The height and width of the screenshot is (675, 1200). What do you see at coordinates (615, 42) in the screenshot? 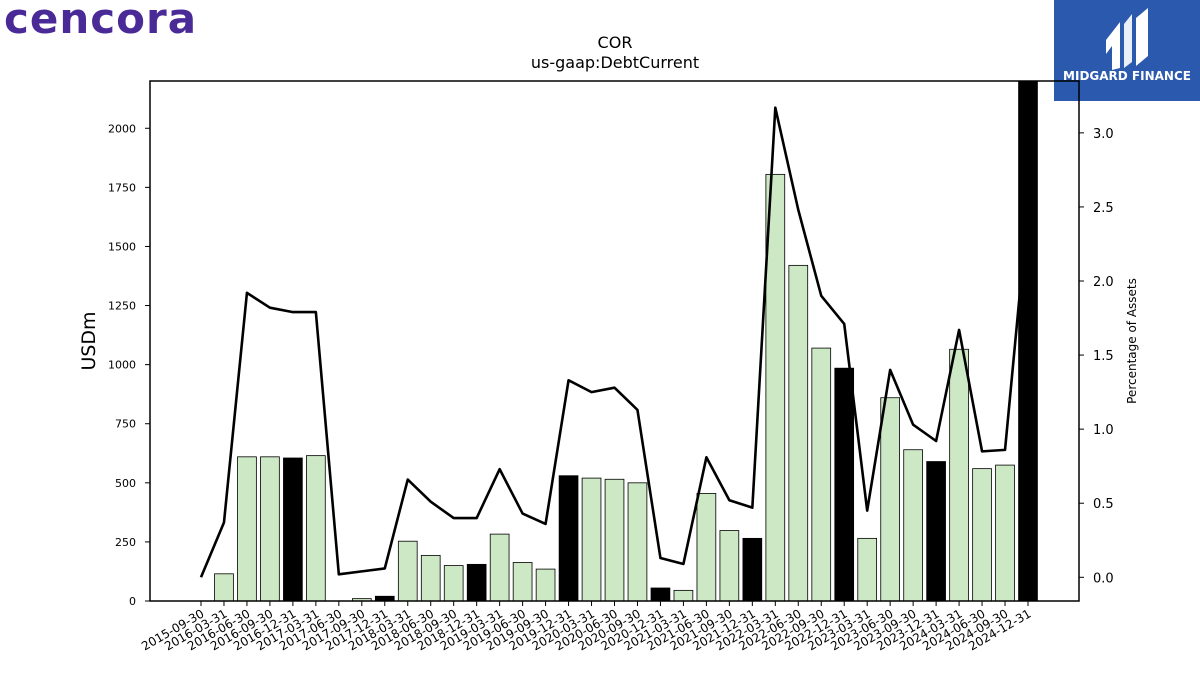
I see `chart-title: COR` at bounding box center [615, 42].